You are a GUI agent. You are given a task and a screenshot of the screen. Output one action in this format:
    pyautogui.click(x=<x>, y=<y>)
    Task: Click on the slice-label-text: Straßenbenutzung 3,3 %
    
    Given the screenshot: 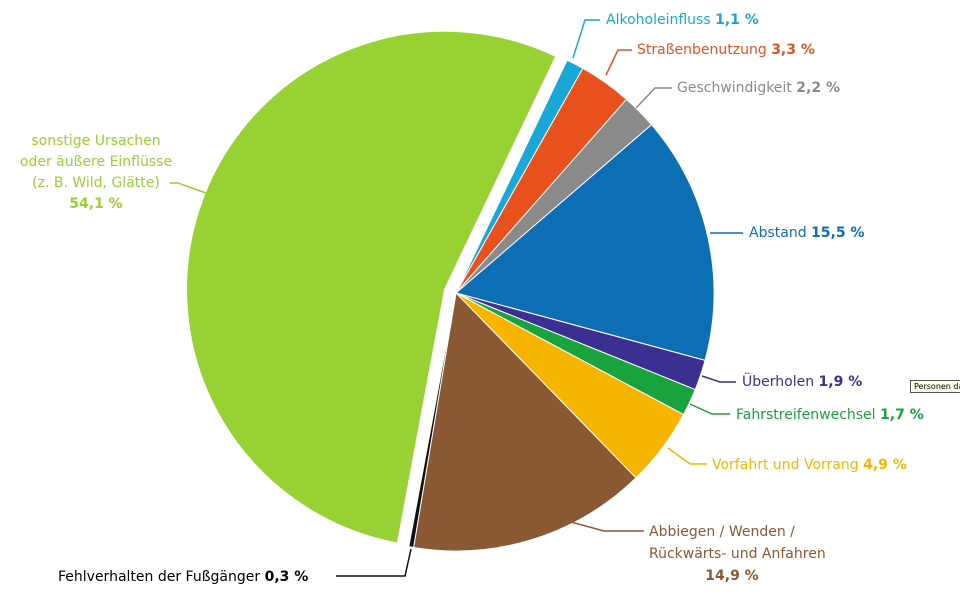 What is the action you would take?
    pyautogui.click(x=726, y=50)
    